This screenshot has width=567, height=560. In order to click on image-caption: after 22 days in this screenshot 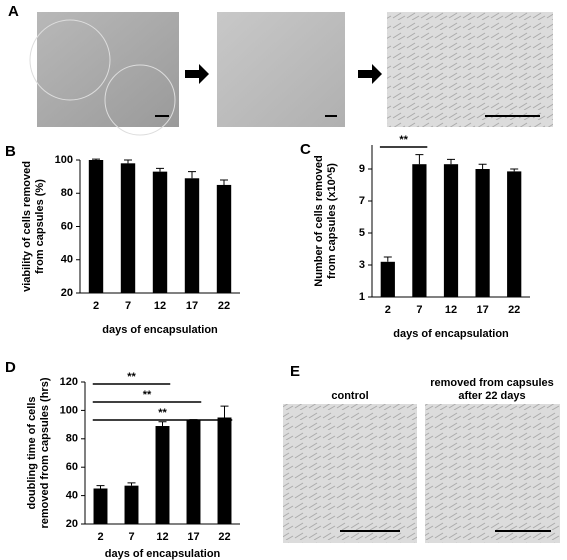, I will do `click(491, 396)`.